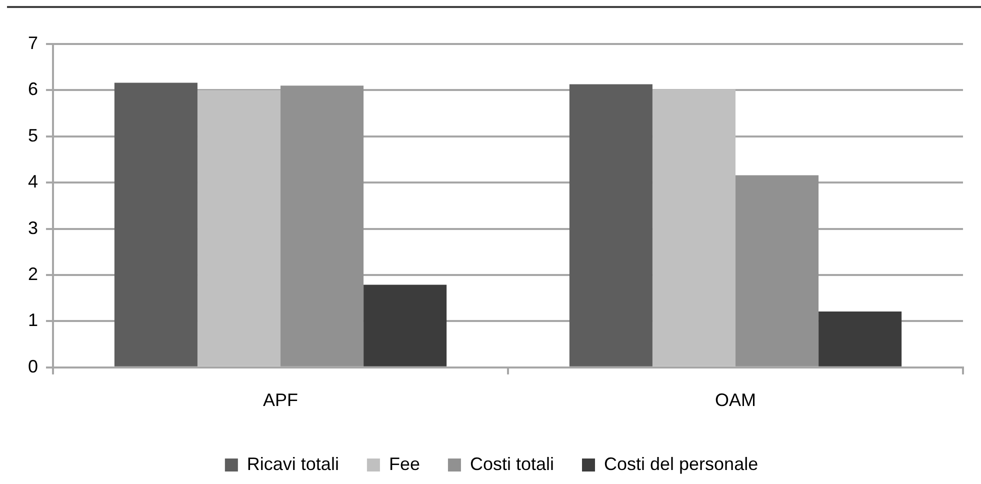 The height and width of the screenshot is (484, 981). Describe the element at coordinates (33, 366) in the screenshot. I see `y-tick-label: 0` at that location.